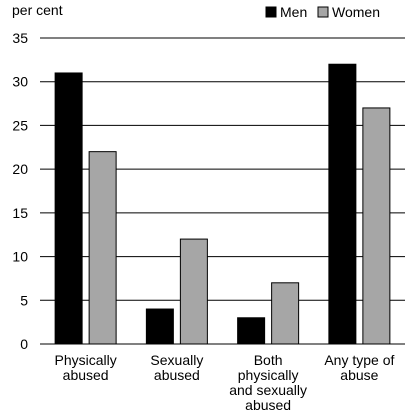 This screenshot has height=418, width=418. Describe the element at coordinates (359, 375) in the screenshot. I see `x-category-label: abuse` at that location.